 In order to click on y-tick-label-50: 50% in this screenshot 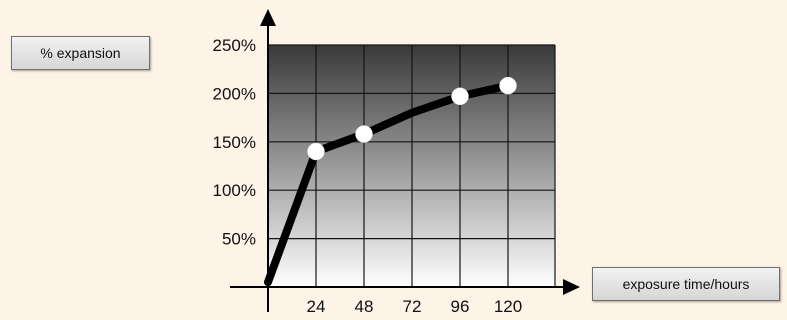, I will do `click(239, 239)`.